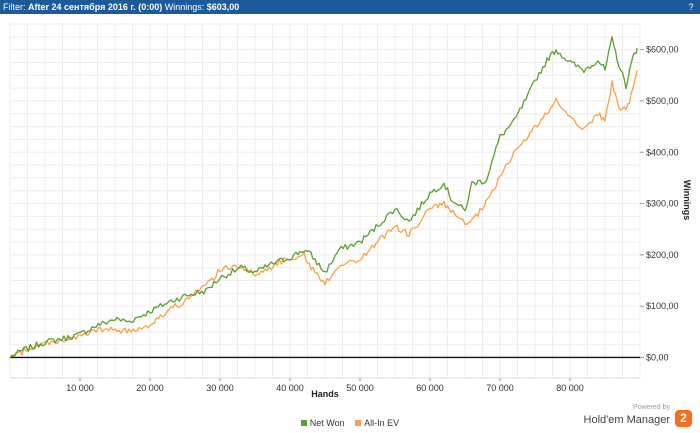 The height and width of the screenshot is (433, 700). Describe the element at coordinates (325, 394) in the screenshot. I see `x-axis-label: Hands` at that location.